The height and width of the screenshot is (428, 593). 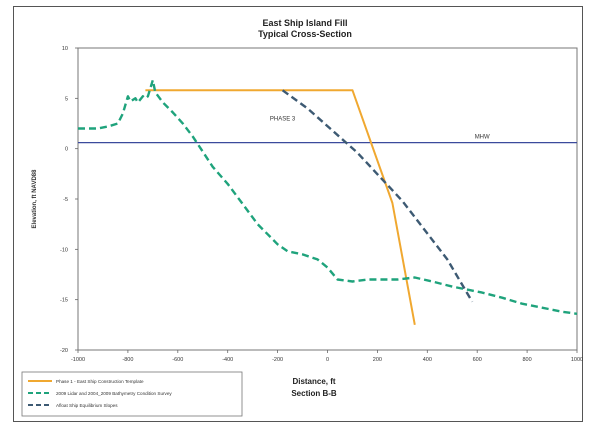 I want to click on y-axis-label: Elevation, ft NAVD88, so click(x=35, y=199).